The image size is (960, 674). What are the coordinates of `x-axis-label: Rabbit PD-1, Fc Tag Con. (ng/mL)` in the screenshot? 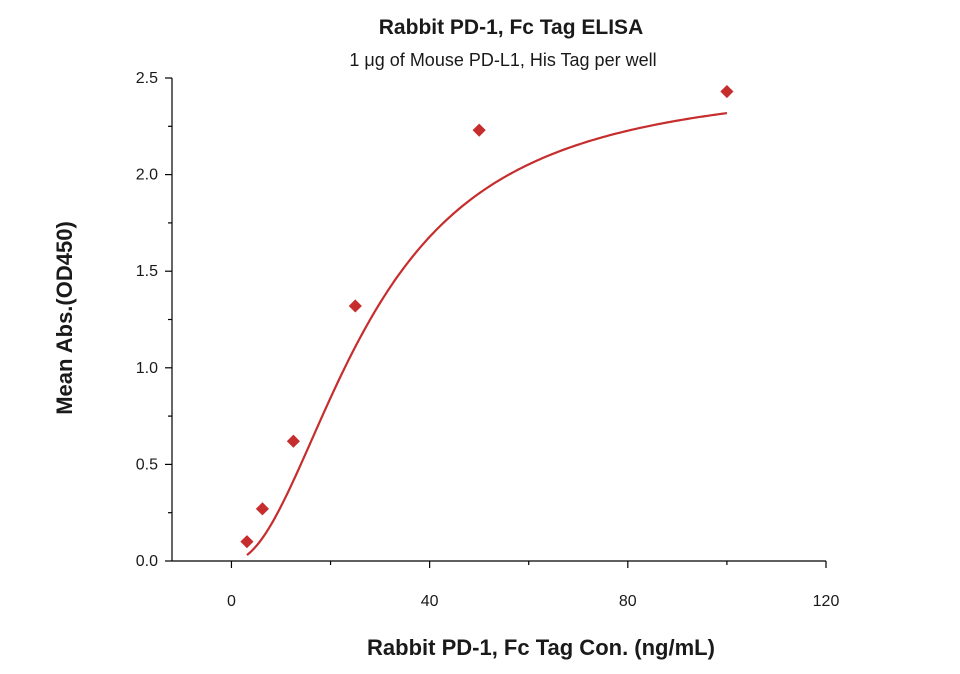 It's located at (541, 647).